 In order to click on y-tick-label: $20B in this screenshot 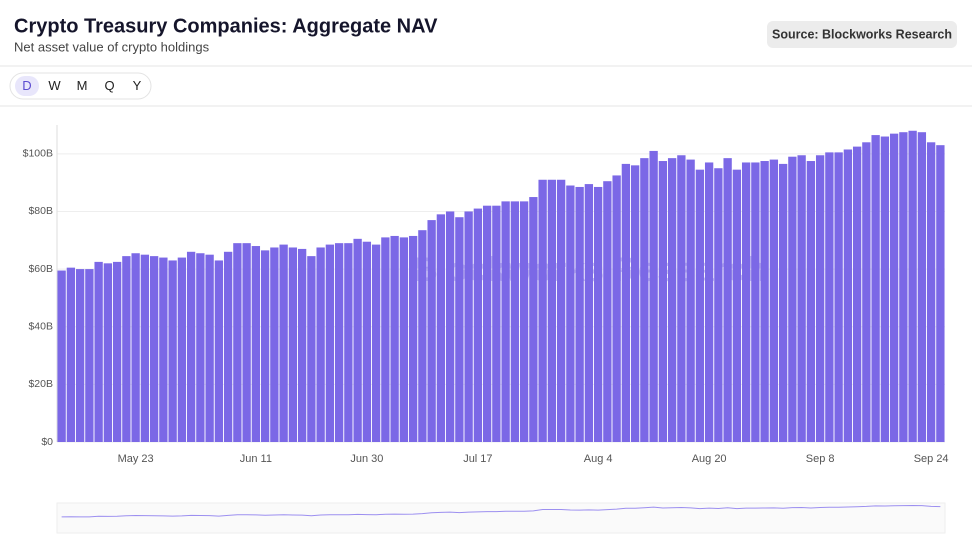, I will do `click(40, 384)`.